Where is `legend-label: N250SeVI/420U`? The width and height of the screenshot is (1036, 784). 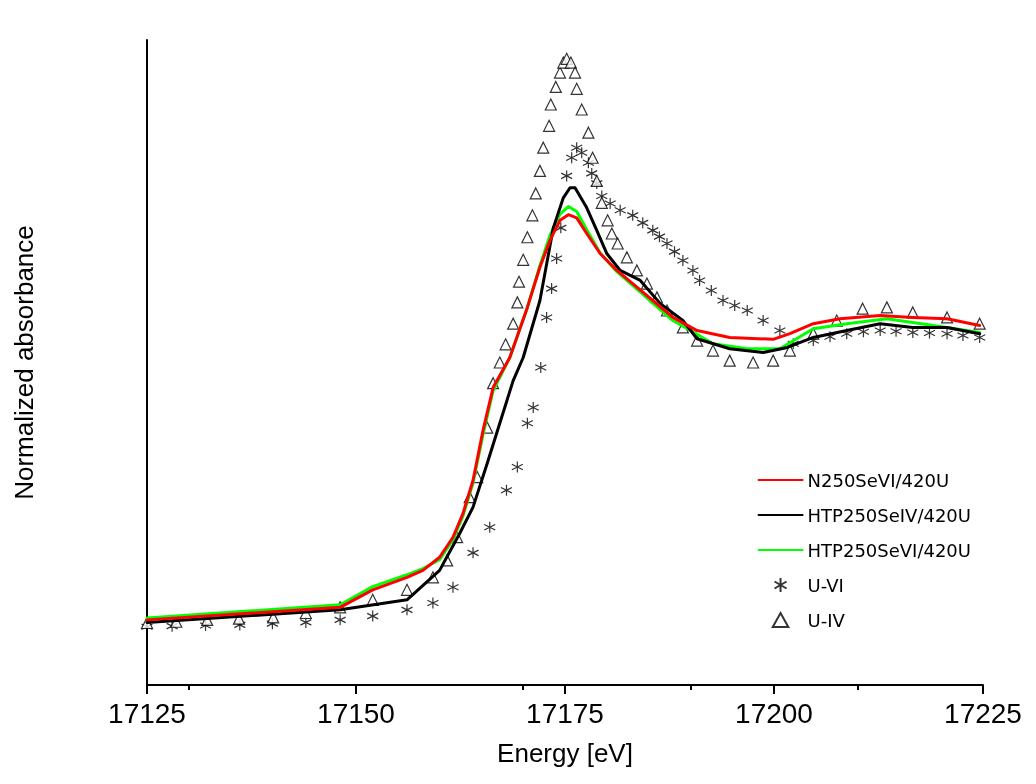
legend-label: N250SeVI/420U is located at coordinates (878, 480).